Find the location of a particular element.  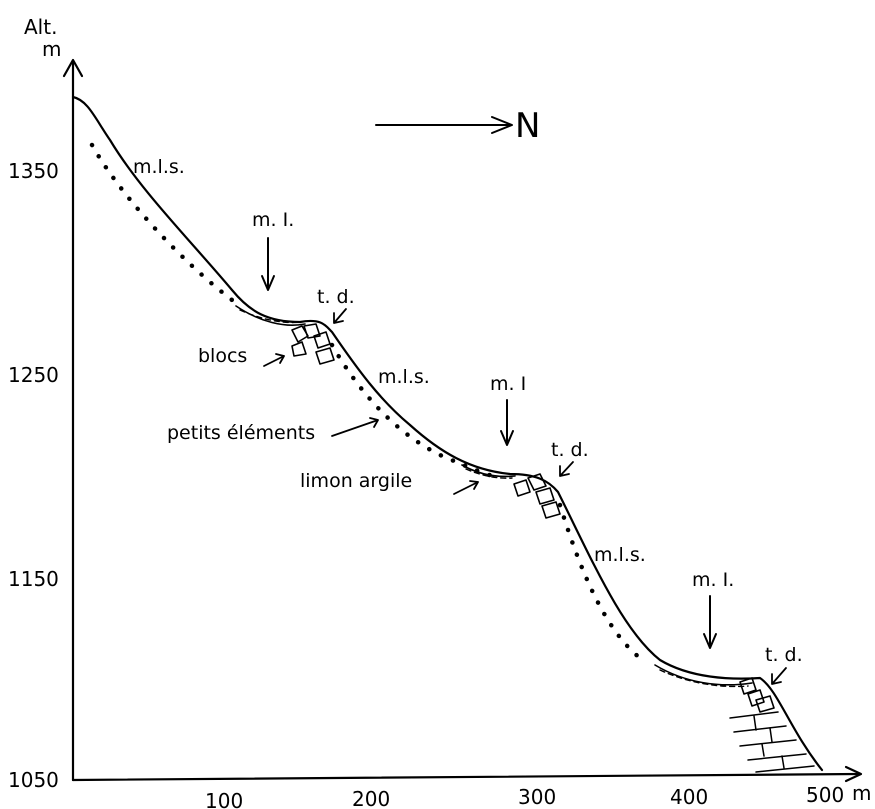

north-arrowhead is located at coordinates (502, 125).